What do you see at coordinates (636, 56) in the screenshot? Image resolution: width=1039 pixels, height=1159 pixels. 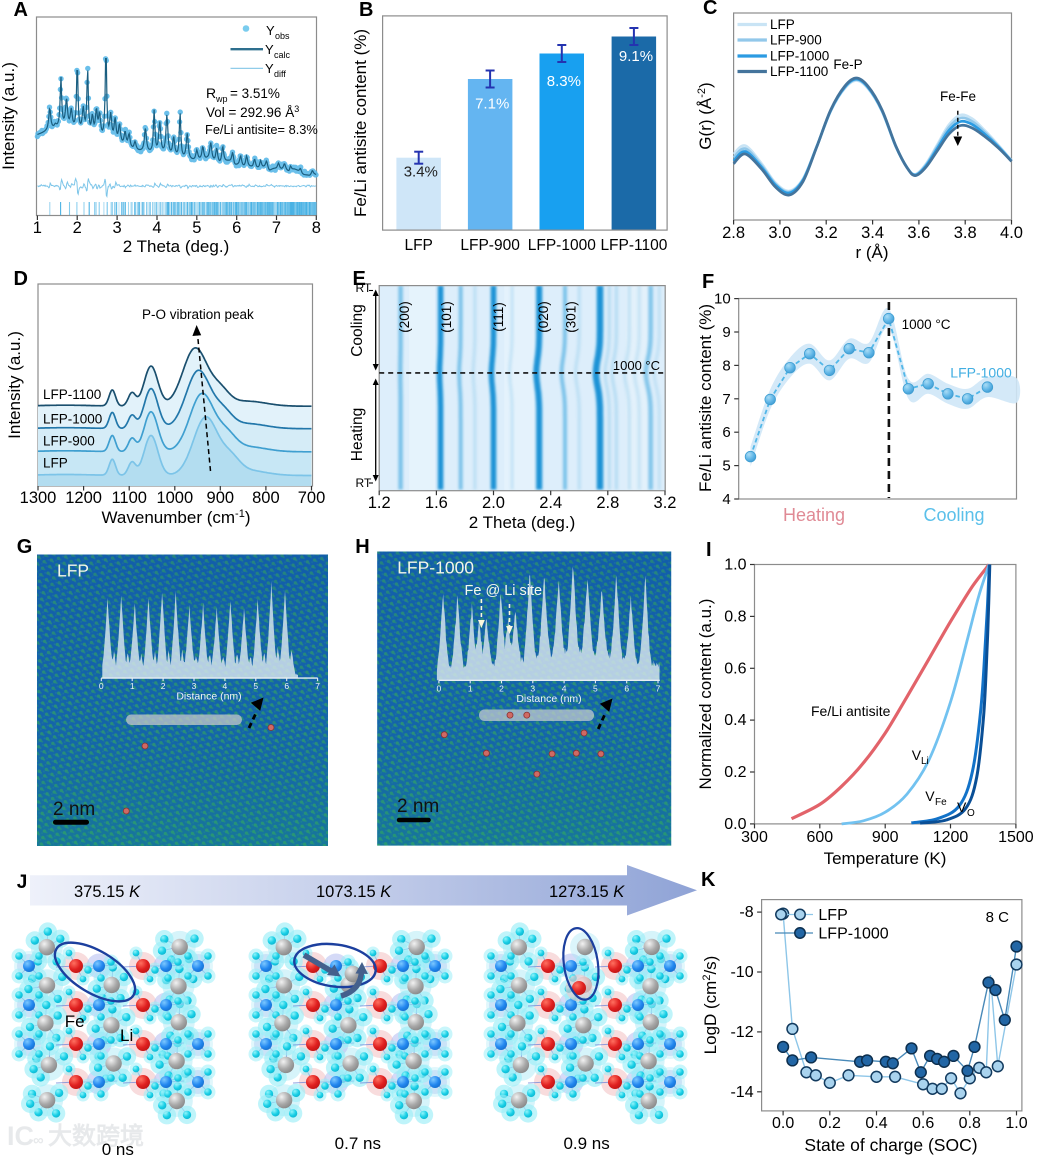 I see `svg-text: 9.1%` at bounding box center [636, 56].